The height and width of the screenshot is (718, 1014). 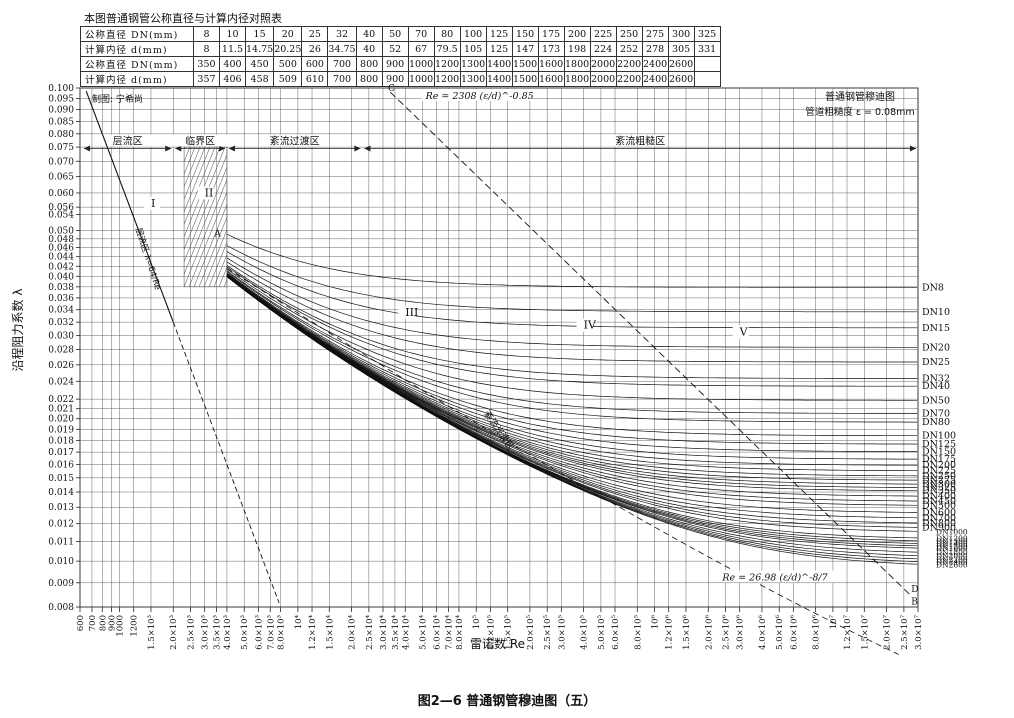 What do you see at coordinates (61, 249) in the screenshot?
I see `y-tick-label: 0.046` at bounding box center [61, 249].